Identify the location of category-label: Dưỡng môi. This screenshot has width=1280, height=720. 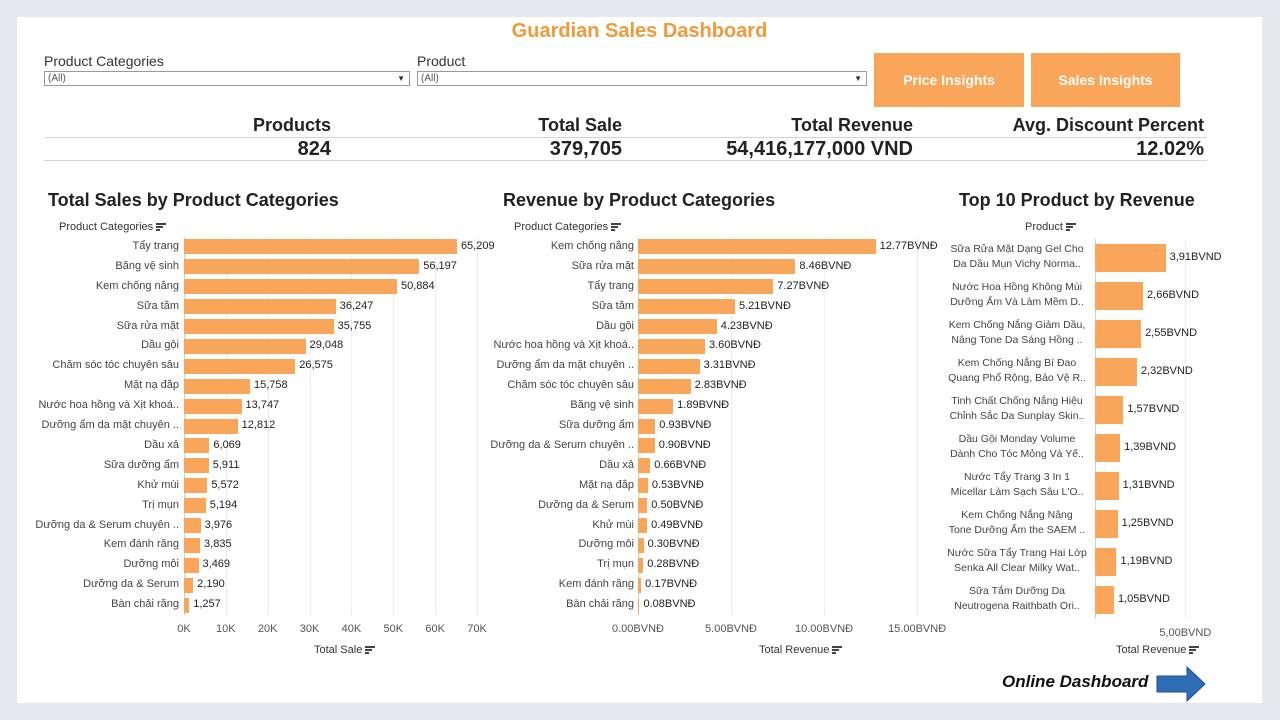
(151, 564).